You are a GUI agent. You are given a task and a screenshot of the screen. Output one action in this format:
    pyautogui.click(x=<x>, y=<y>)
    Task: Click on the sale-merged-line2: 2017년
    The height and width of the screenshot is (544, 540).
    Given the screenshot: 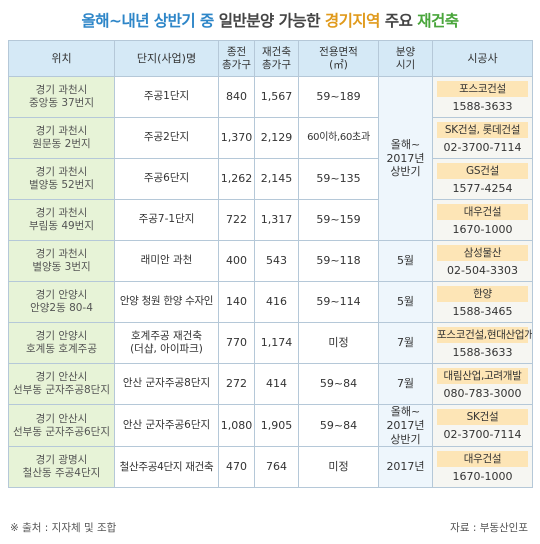 What is the action you would take?
    pyautogui.click(x=405, y=158)
    